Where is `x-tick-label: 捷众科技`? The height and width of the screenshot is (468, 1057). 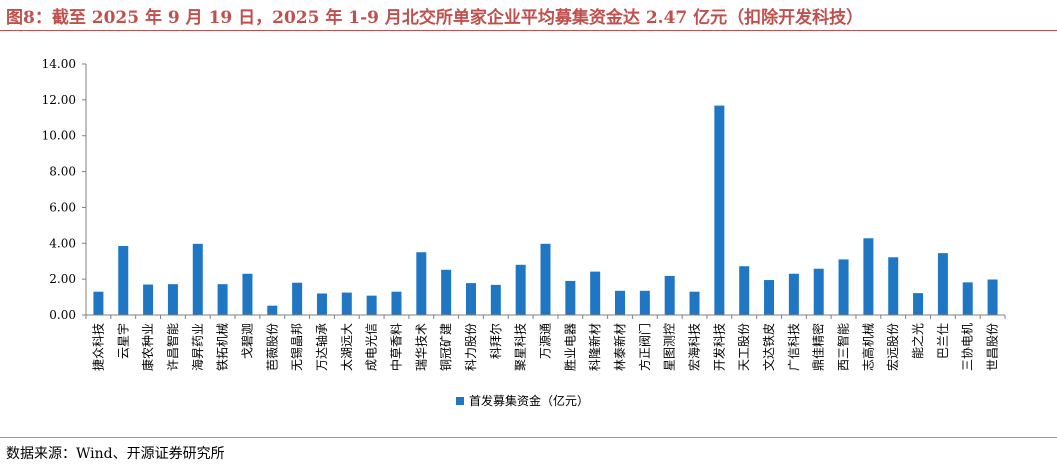
x-tick-label: 捷众科技 is located at coordinates (98, 347).